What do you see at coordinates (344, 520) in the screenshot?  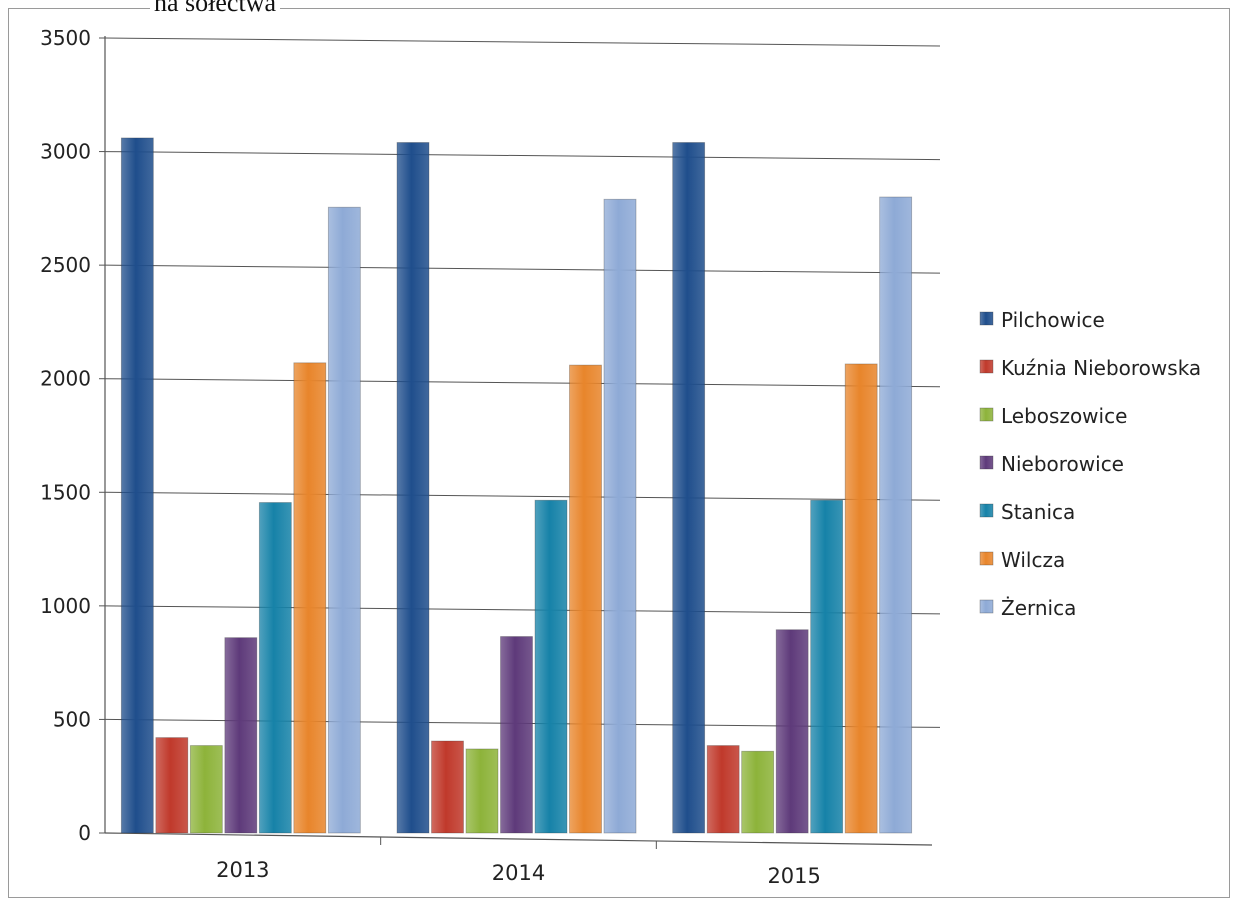 I see `bar-żernica-2013` at bounding box center [344, 520].